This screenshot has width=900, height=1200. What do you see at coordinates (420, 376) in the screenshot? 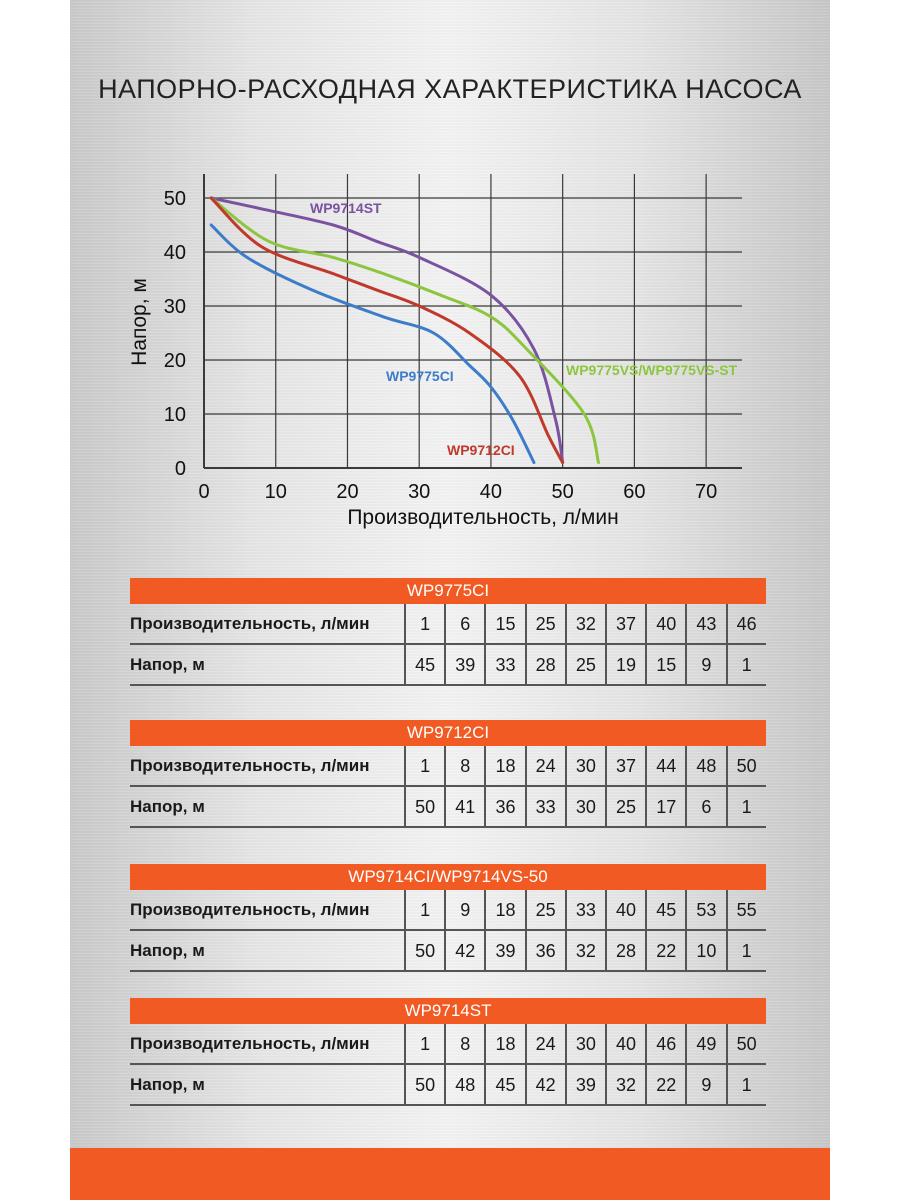
I see `series-label: WP9775CI` at bounding box center [420, 376].